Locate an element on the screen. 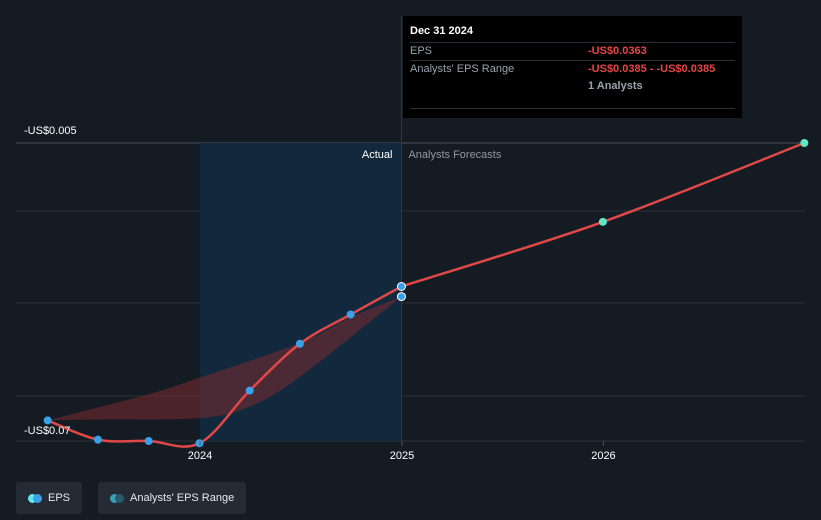  legend-eps-toggle: EPS is located at coordinates (49, 498).